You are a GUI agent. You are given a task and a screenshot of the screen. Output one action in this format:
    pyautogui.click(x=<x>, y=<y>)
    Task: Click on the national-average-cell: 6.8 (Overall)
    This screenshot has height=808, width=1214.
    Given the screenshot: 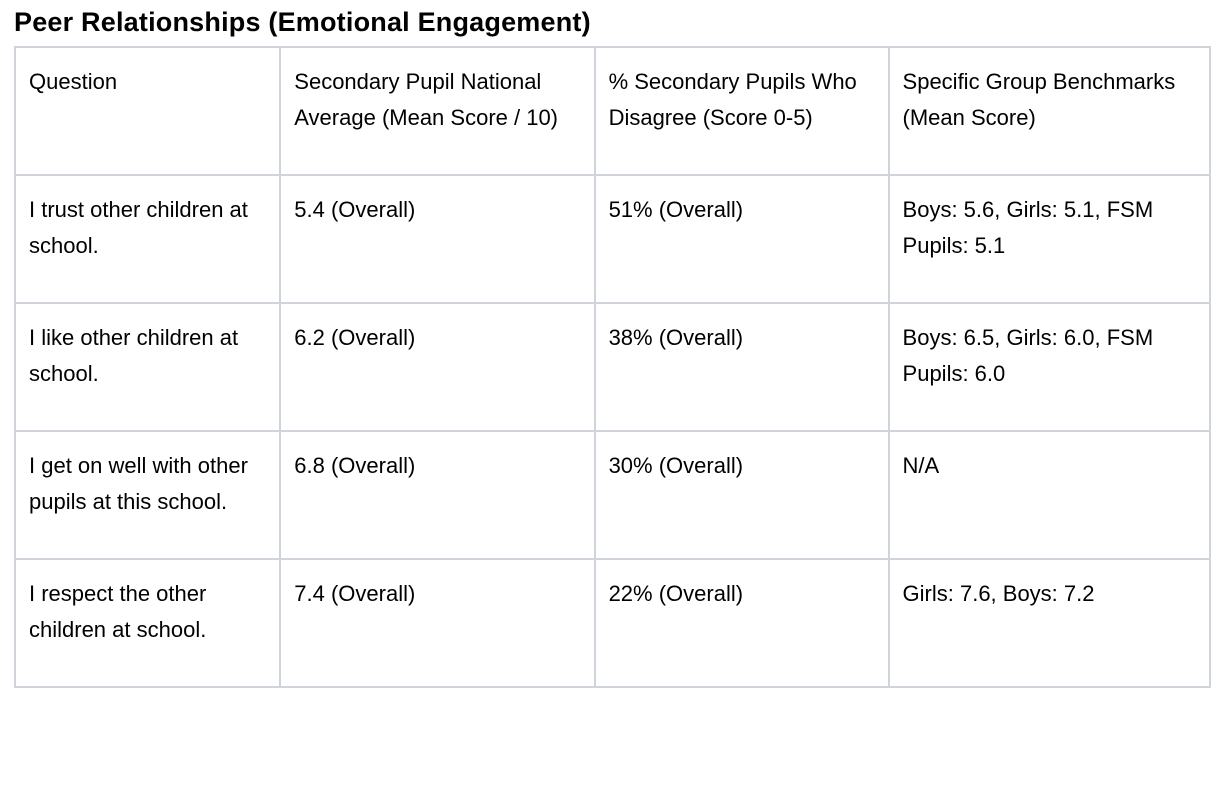 What is the action you would take?
    pyautogui.click(x=437, y=495)
    